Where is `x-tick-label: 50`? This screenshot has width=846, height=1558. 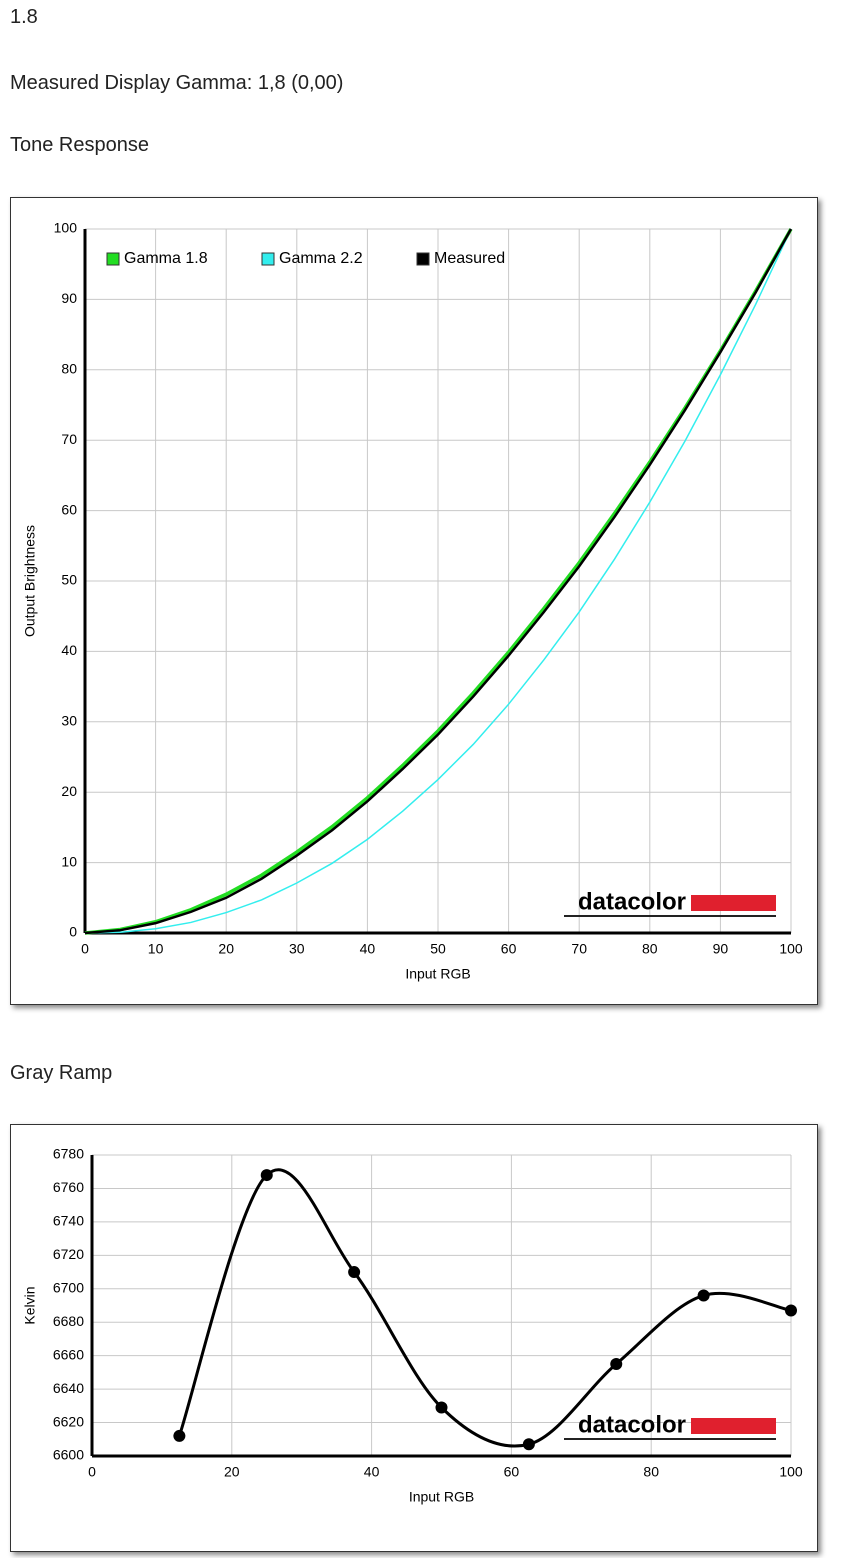
x-tick-label: 50 is located at coordinates (438, 949).